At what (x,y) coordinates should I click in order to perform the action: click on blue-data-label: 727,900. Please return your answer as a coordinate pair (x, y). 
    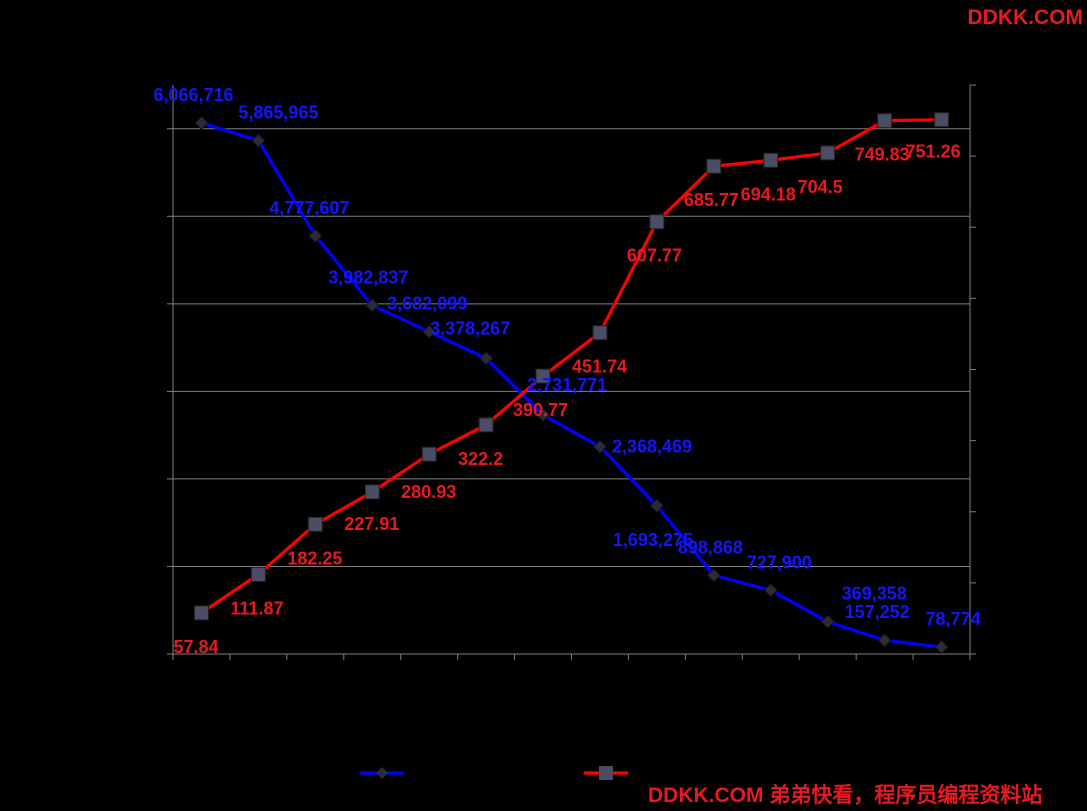
    Looking at the image, I should click on (779, 562).